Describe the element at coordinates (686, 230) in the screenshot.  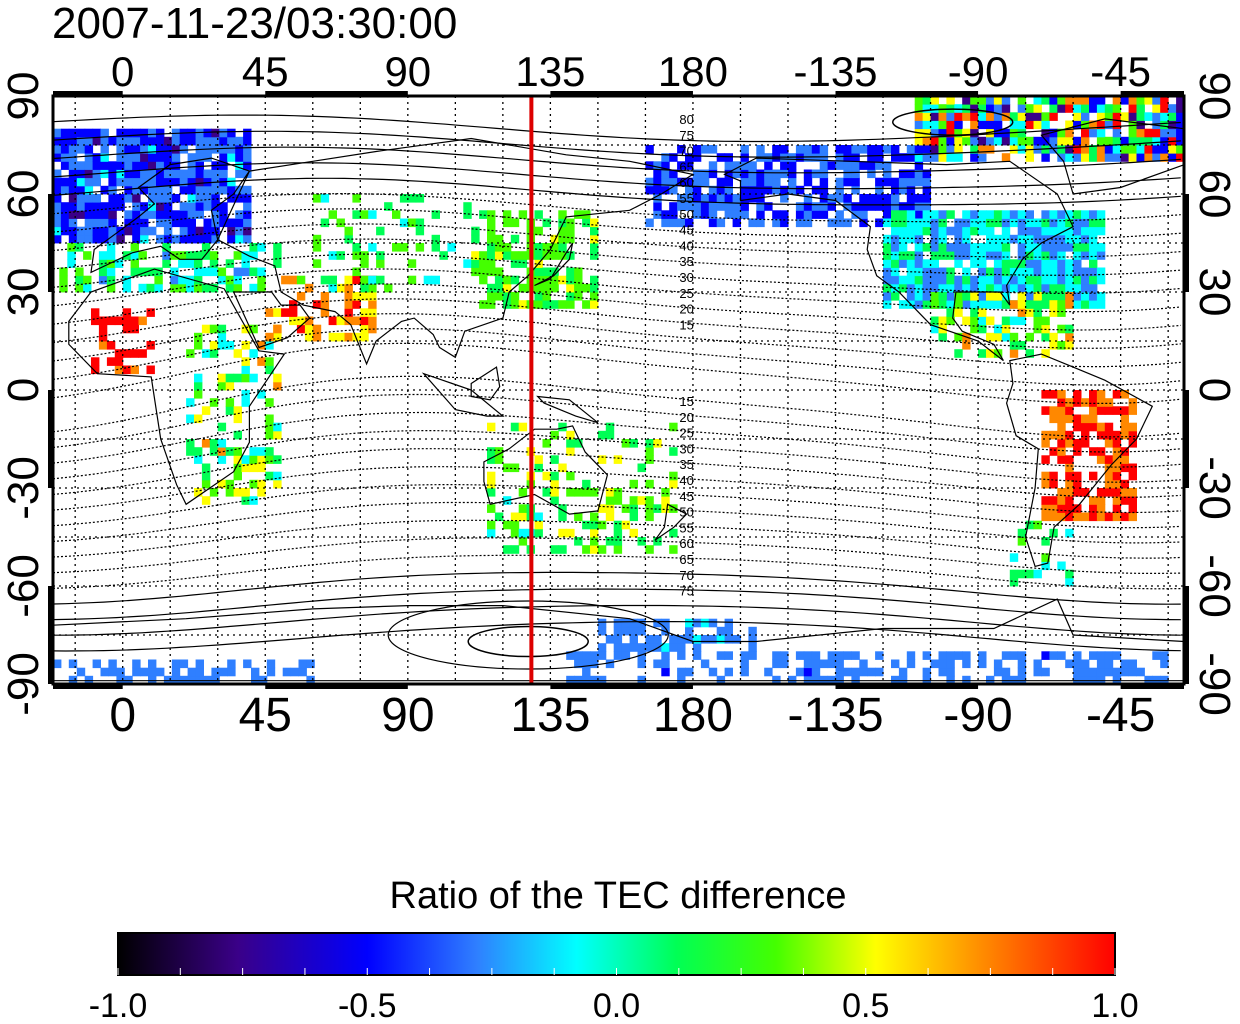
I see `contour-label-north: 45` at that location.